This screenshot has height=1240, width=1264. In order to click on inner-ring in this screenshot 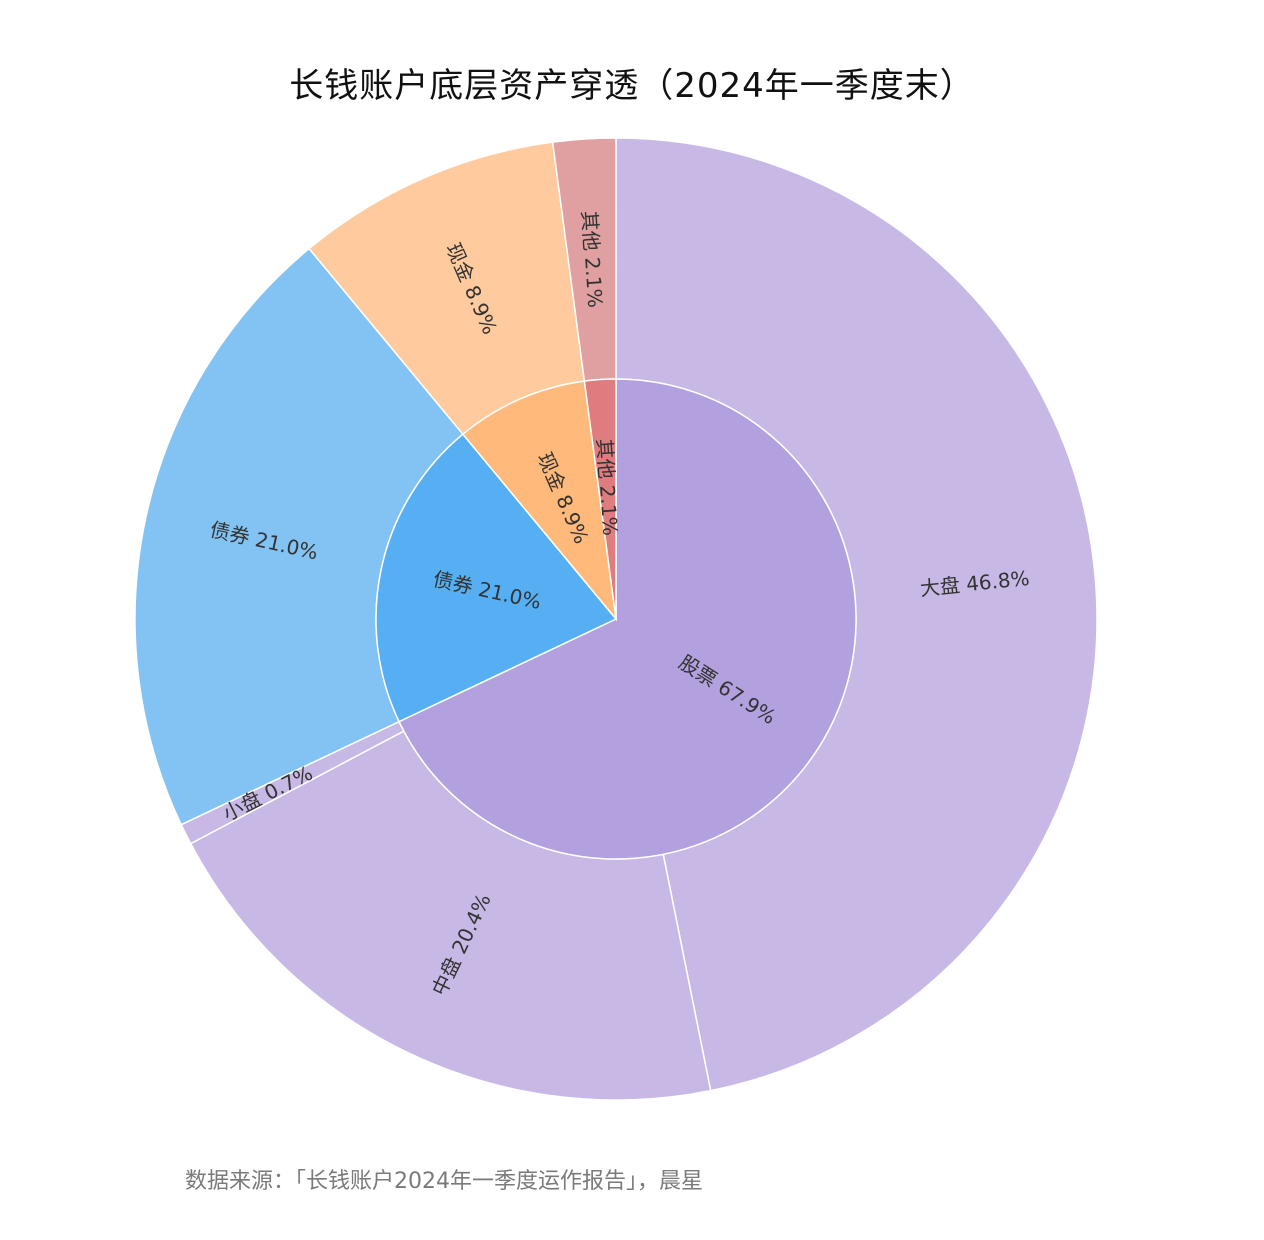, I will do `click(616, 619)`.